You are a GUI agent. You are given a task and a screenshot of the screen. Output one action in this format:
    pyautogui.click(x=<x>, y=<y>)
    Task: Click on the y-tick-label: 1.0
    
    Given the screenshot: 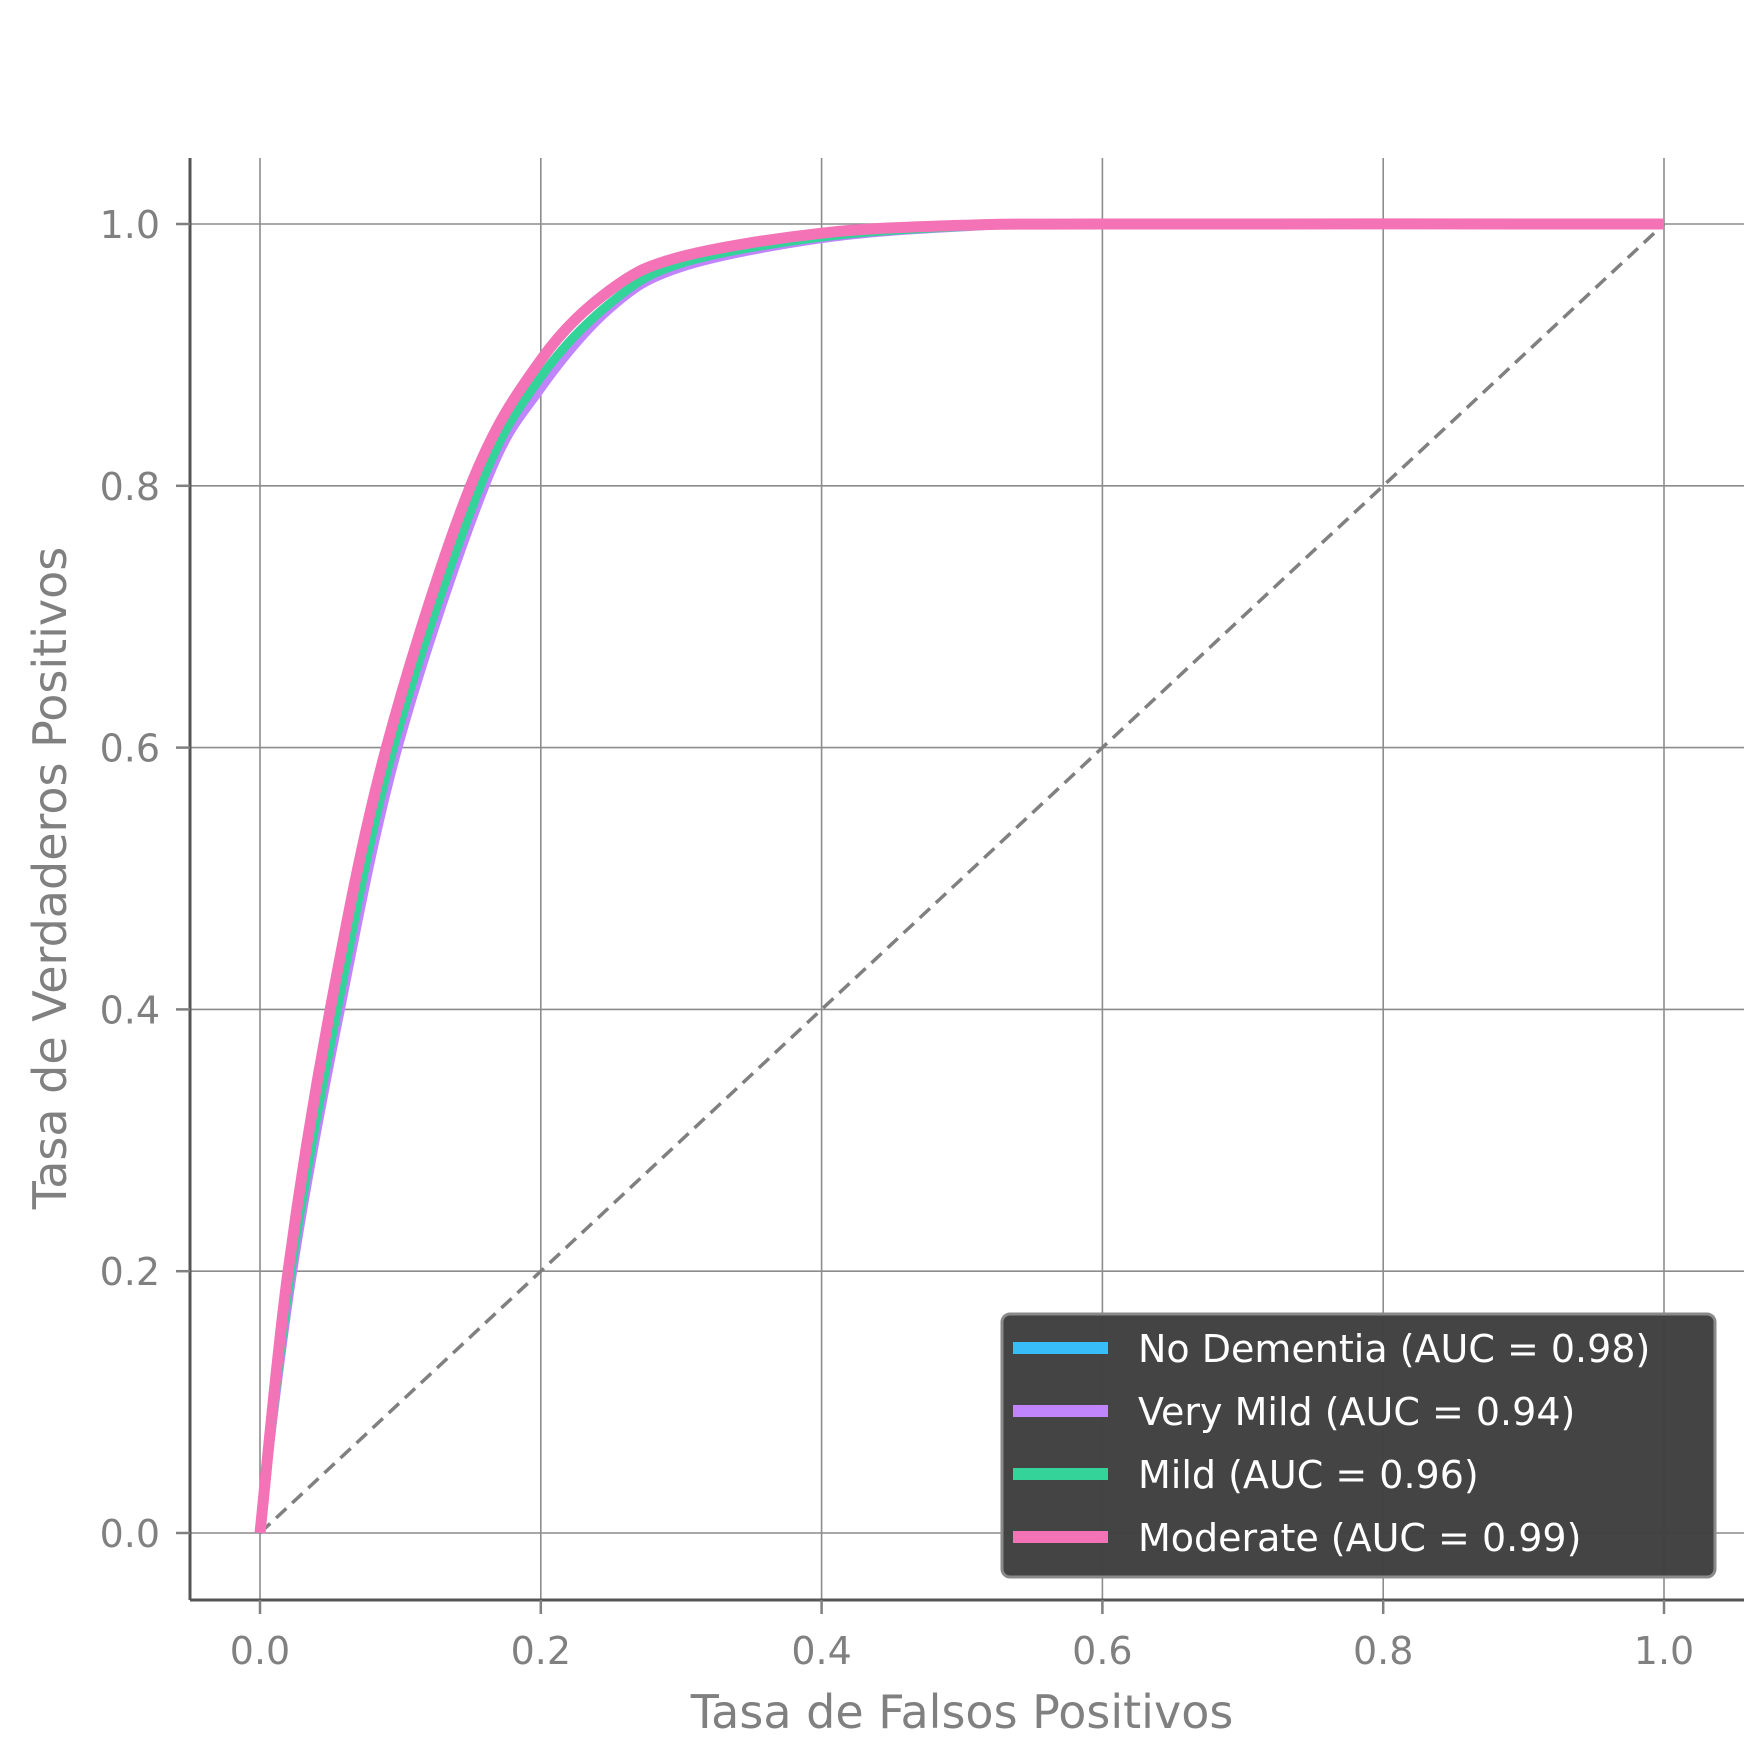 What is the action you would take?
    pyautogui.click(x=130, y=225)
    